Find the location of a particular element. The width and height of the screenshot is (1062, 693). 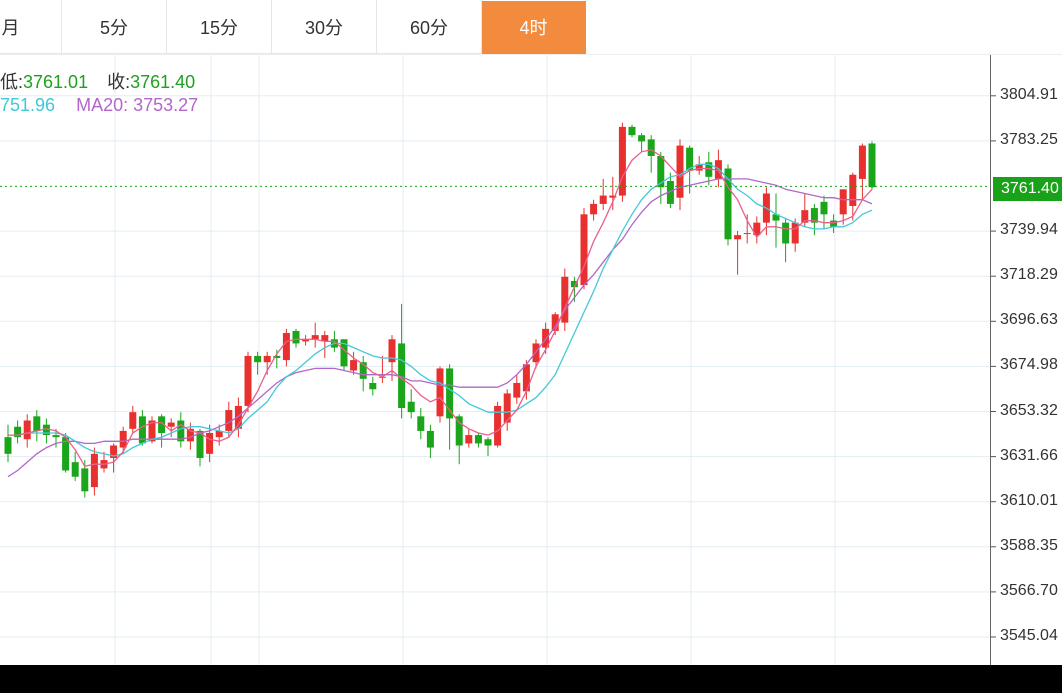

tabs-divider is located at coordinates (531, 54).